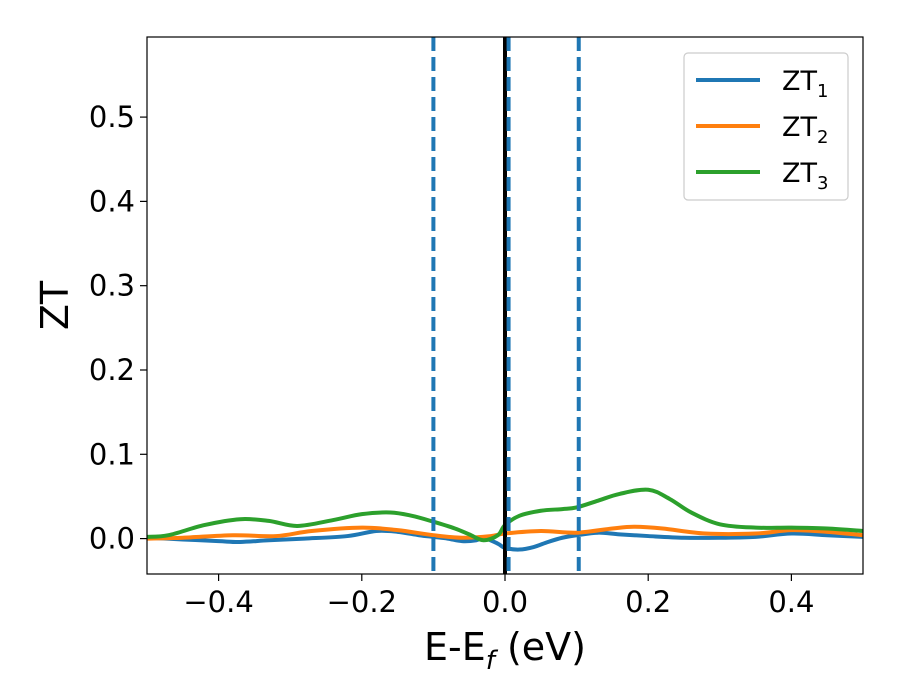 This screenshot has width=900, height=700. I want to click on x-tick-label: −0.2, so click(362, 602).